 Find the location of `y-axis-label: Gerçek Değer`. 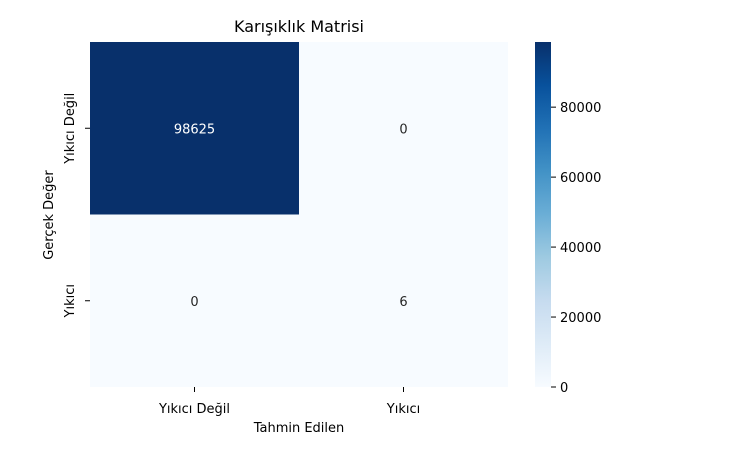

y-axis-label: Gerçek Değer is located at coordinates (49, 215).